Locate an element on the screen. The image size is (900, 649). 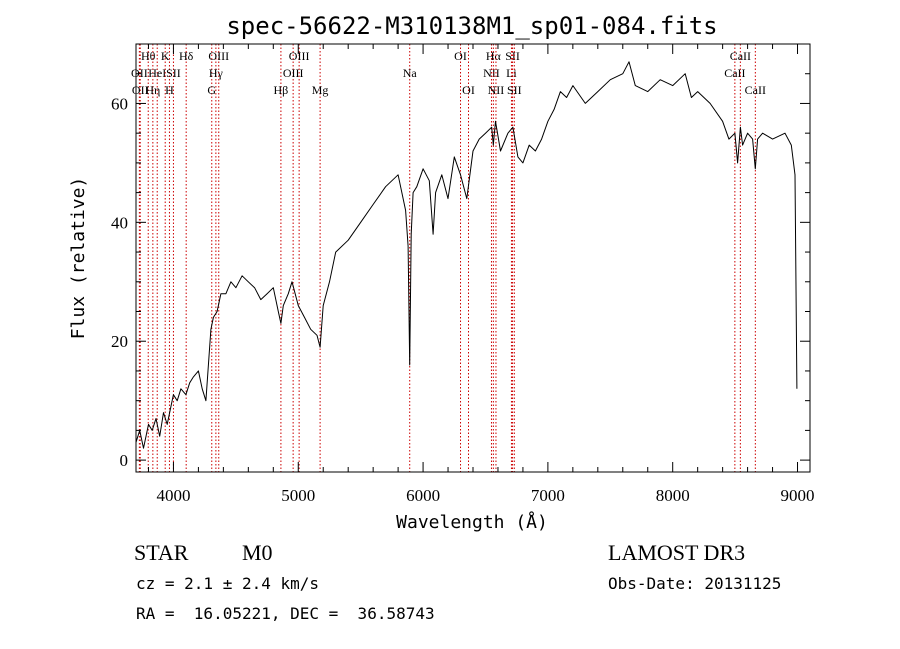
line-marker-label-14: OIII is located at coordinates (299, 56).